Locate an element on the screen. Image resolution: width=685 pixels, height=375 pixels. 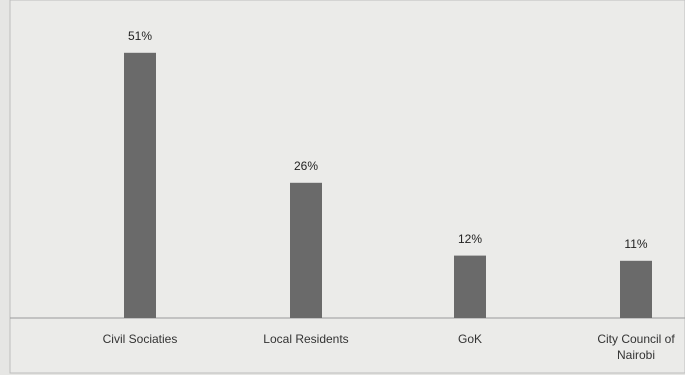
x-tick-label: Local Residents is located at coordinates (306, 339).